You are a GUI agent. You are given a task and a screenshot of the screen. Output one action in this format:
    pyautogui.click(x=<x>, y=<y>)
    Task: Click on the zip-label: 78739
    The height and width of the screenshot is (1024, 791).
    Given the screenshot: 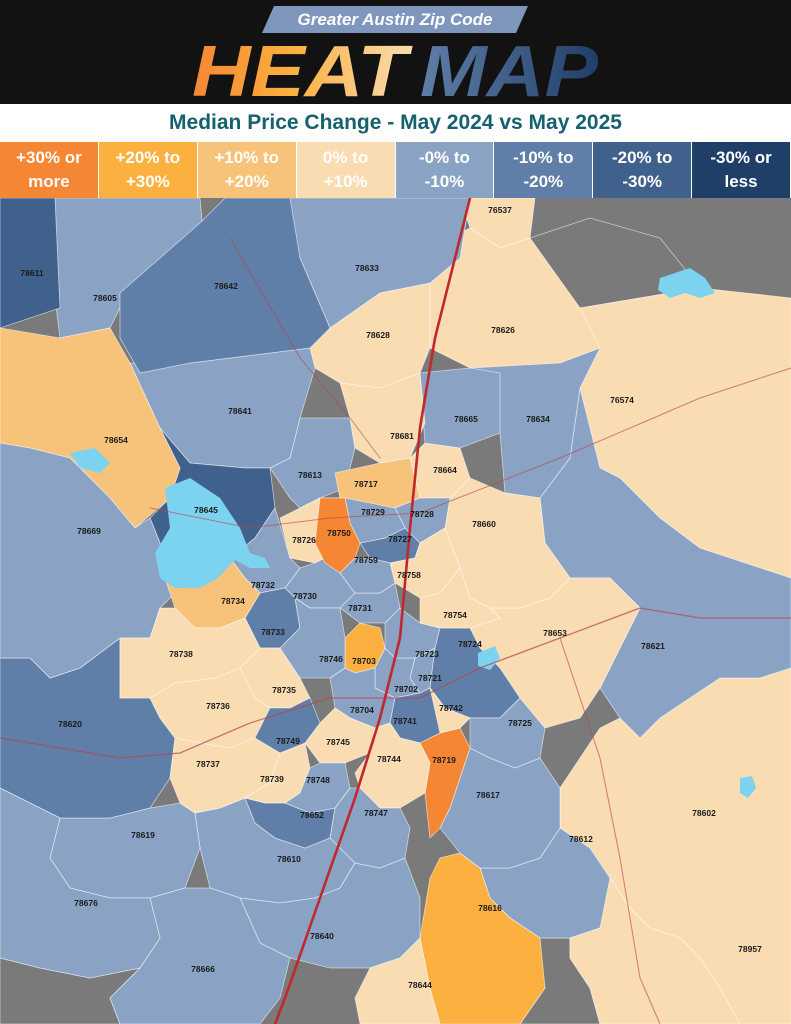 What is the action you would take?
    pyautogui.click(x=272, y=779)
    